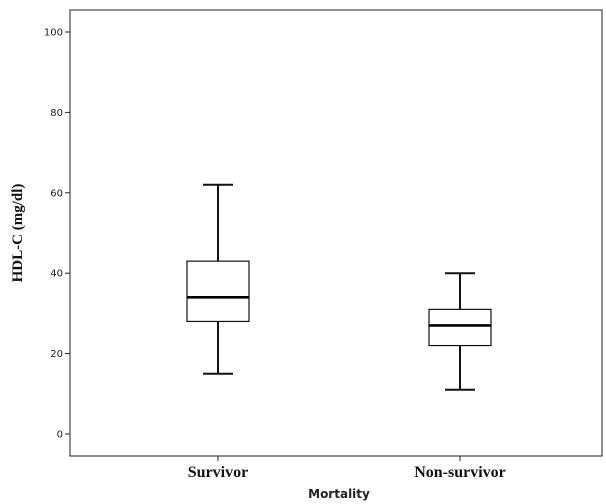 The image size is (606, 504). What do you see at coordinates (347, 468) in the screenshot?
I see `x-axis: Survivor Non-survivor` at bounding box center [347, 468].